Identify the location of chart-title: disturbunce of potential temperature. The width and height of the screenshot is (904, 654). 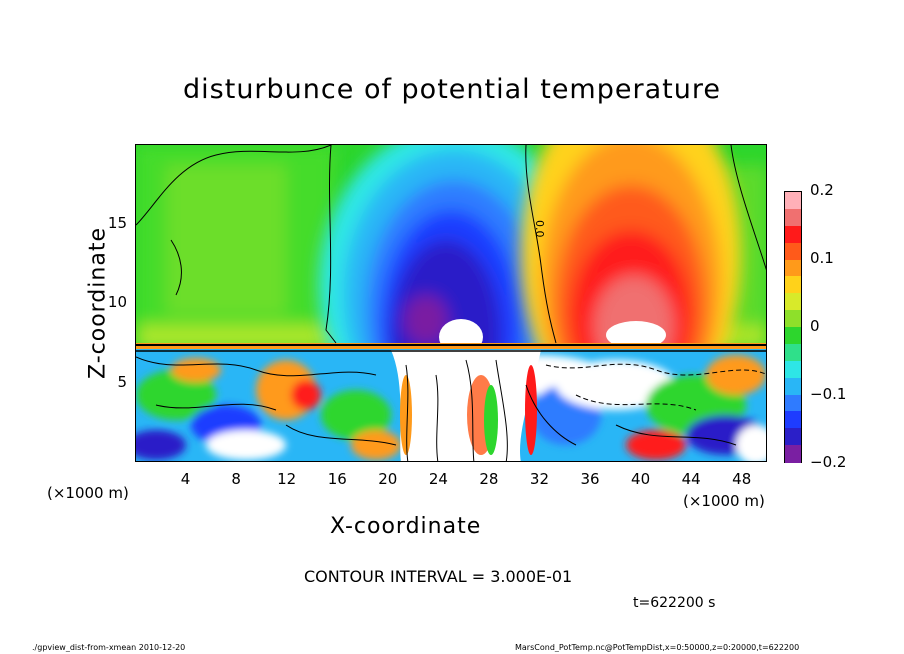
(452, 89).